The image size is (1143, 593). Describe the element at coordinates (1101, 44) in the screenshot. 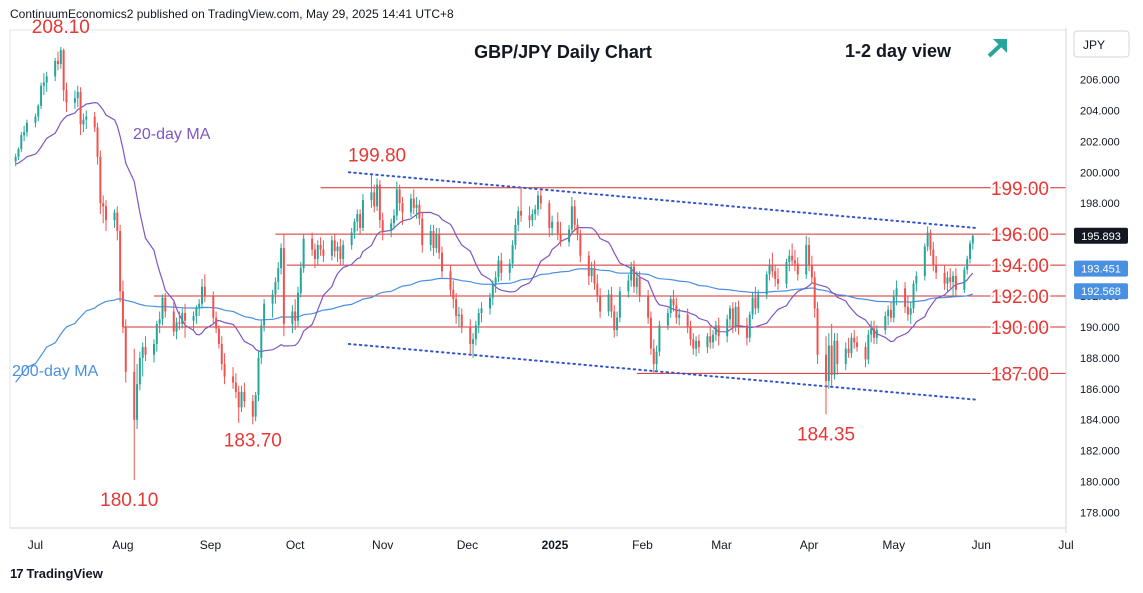

I see `currency-box: JPY` at that location.